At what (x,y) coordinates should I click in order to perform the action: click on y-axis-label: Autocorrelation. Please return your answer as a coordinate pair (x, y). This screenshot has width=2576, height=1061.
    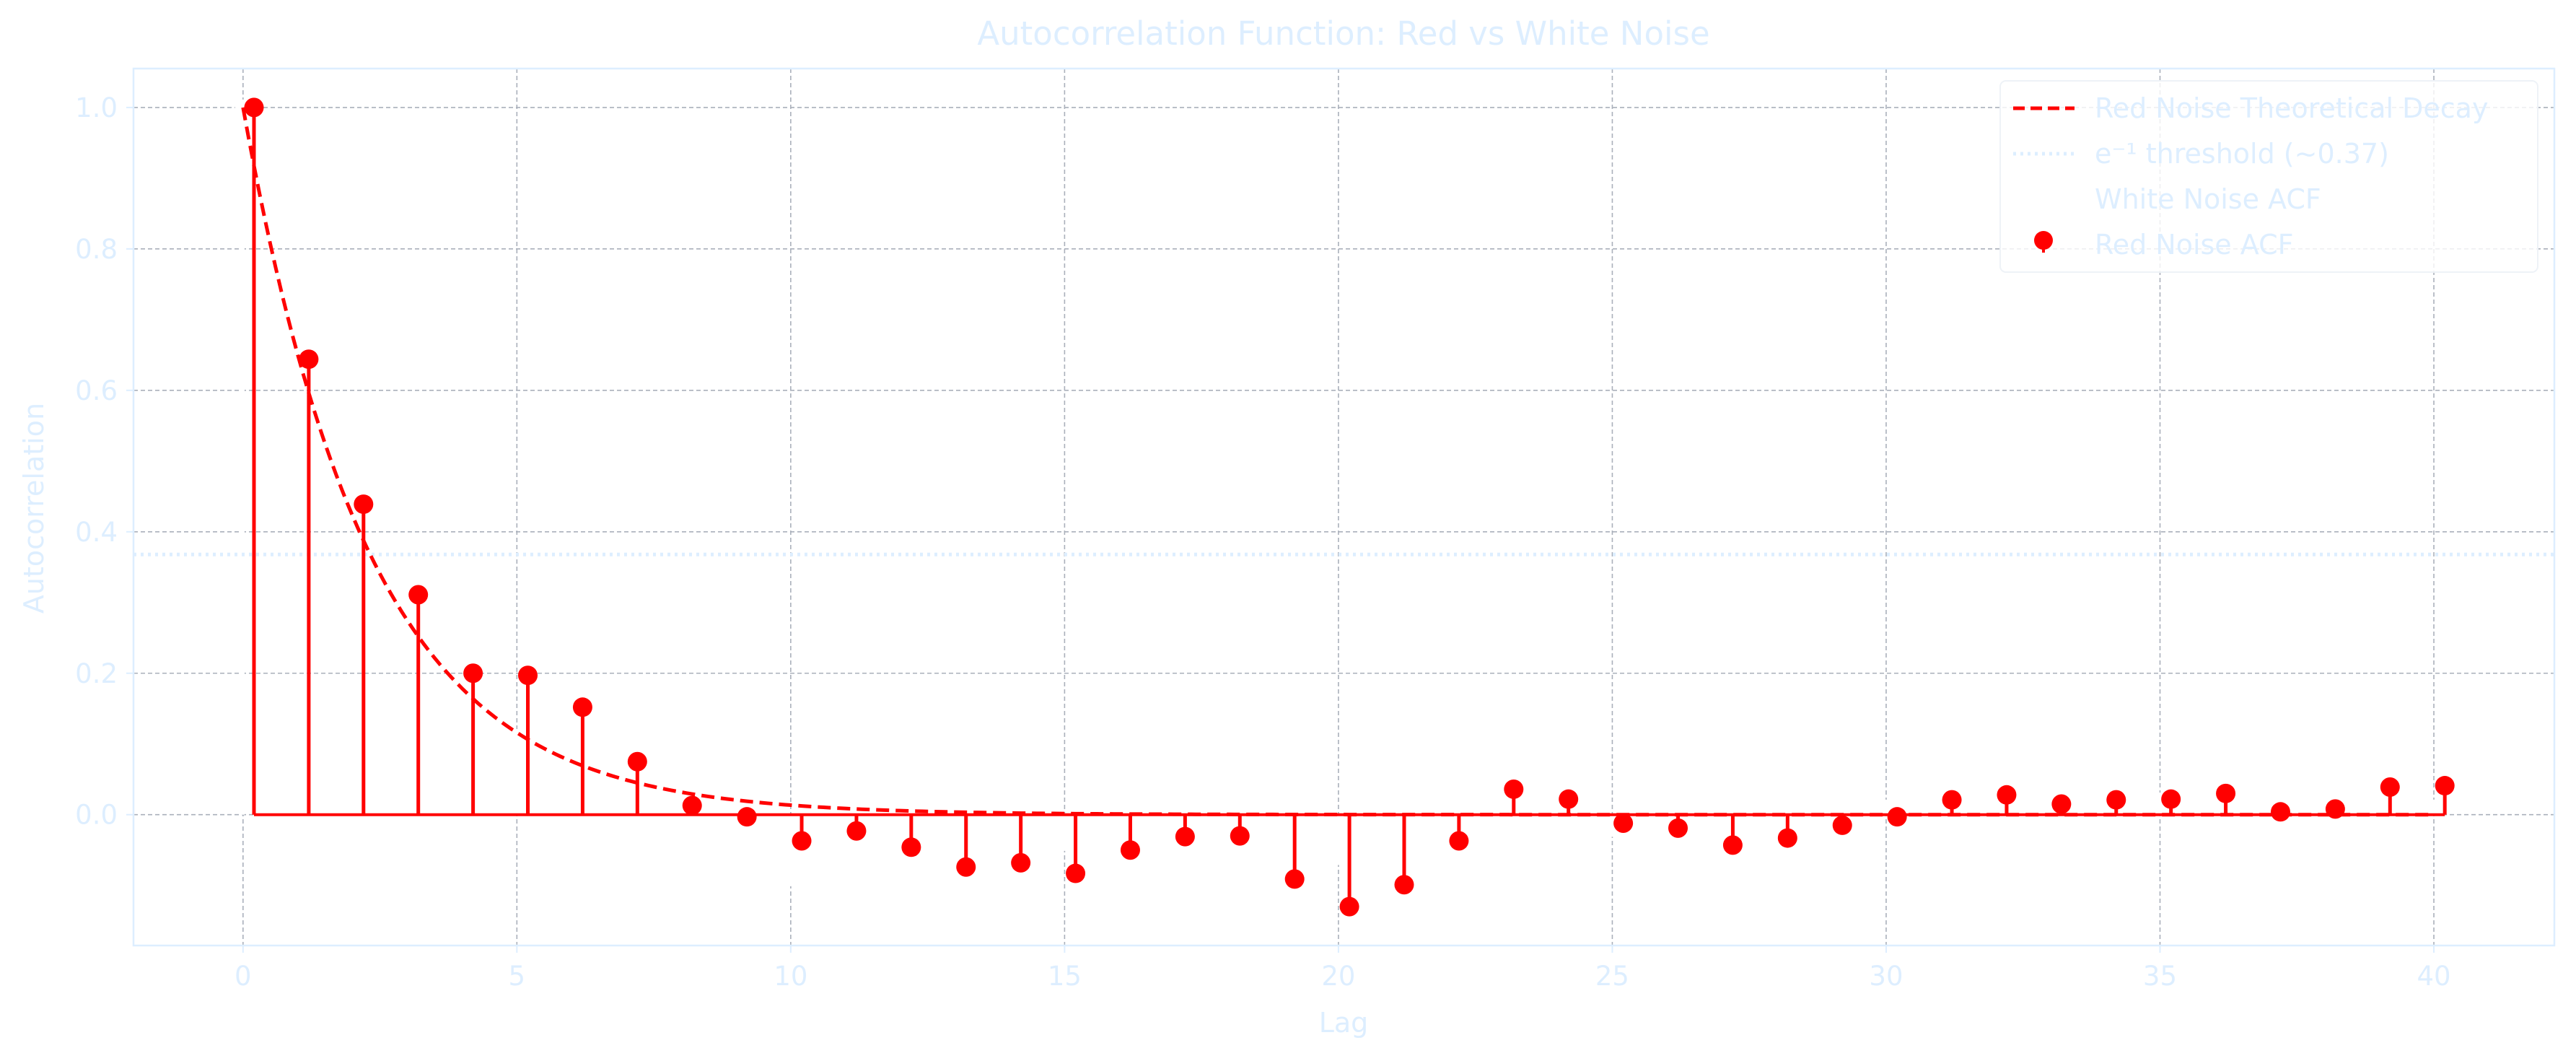
    Looking at the image, I should click on (34, 508).